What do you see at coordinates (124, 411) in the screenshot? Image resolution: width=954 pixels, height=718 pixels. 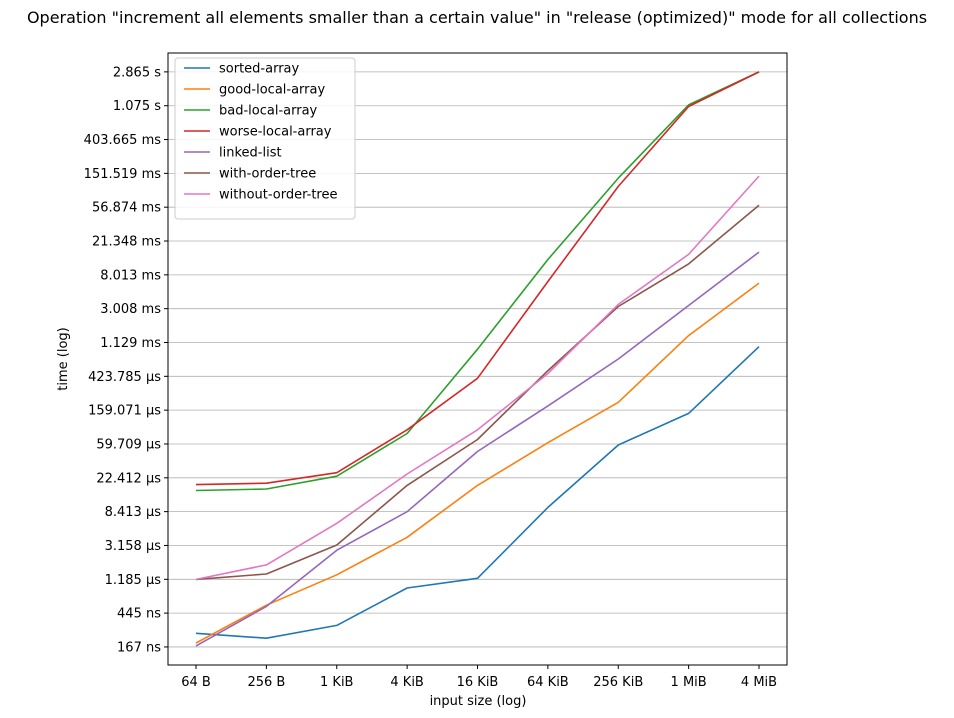 I see `y-tick-label: 159.071 µs` at bounding box center [124, 411].